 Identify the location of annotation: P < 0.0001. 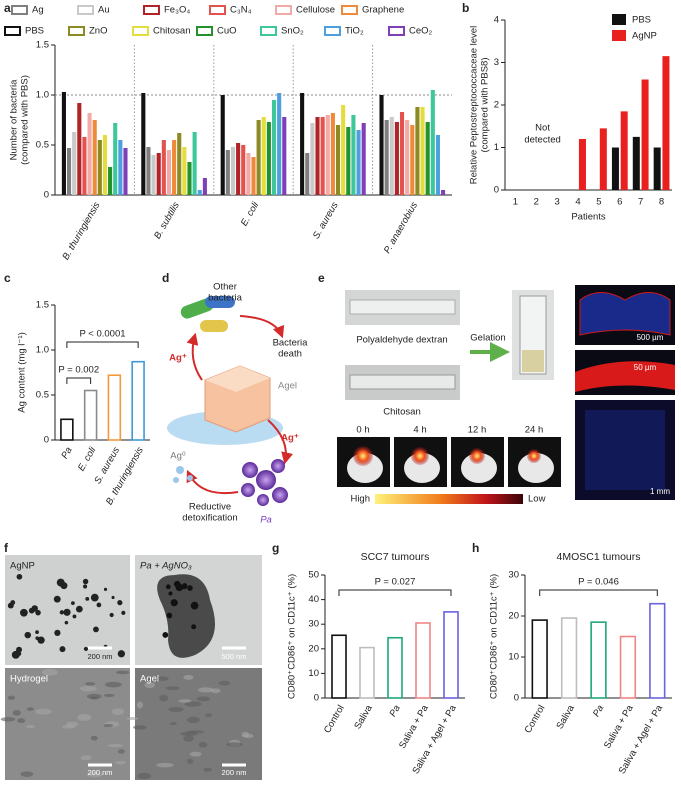
(102, 334).